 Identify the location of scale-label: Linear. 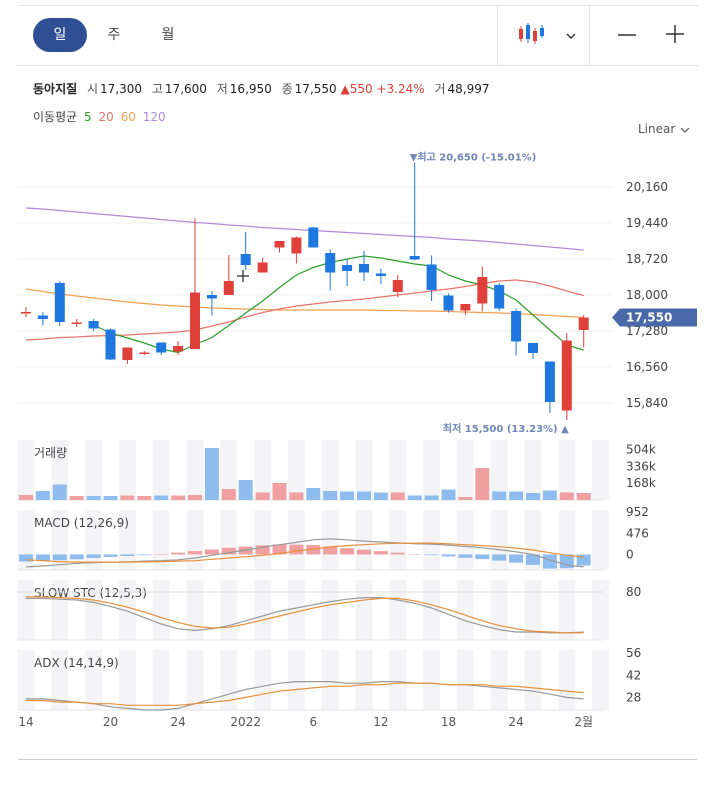
(657, 129).